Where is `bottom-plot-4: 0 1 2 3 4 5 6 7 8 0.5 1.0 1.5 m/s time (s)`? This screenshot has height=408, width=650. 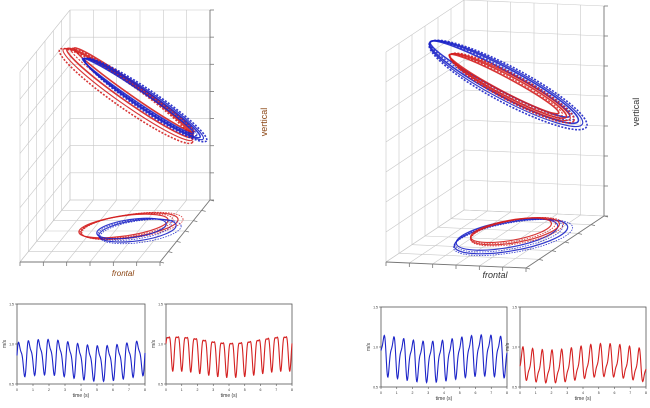
bottom-plot-4: 0 1 2 3 4 5 6 7 8 0.5 1.0 1.5 m/s time (s) is located at coordinates (576, 354).